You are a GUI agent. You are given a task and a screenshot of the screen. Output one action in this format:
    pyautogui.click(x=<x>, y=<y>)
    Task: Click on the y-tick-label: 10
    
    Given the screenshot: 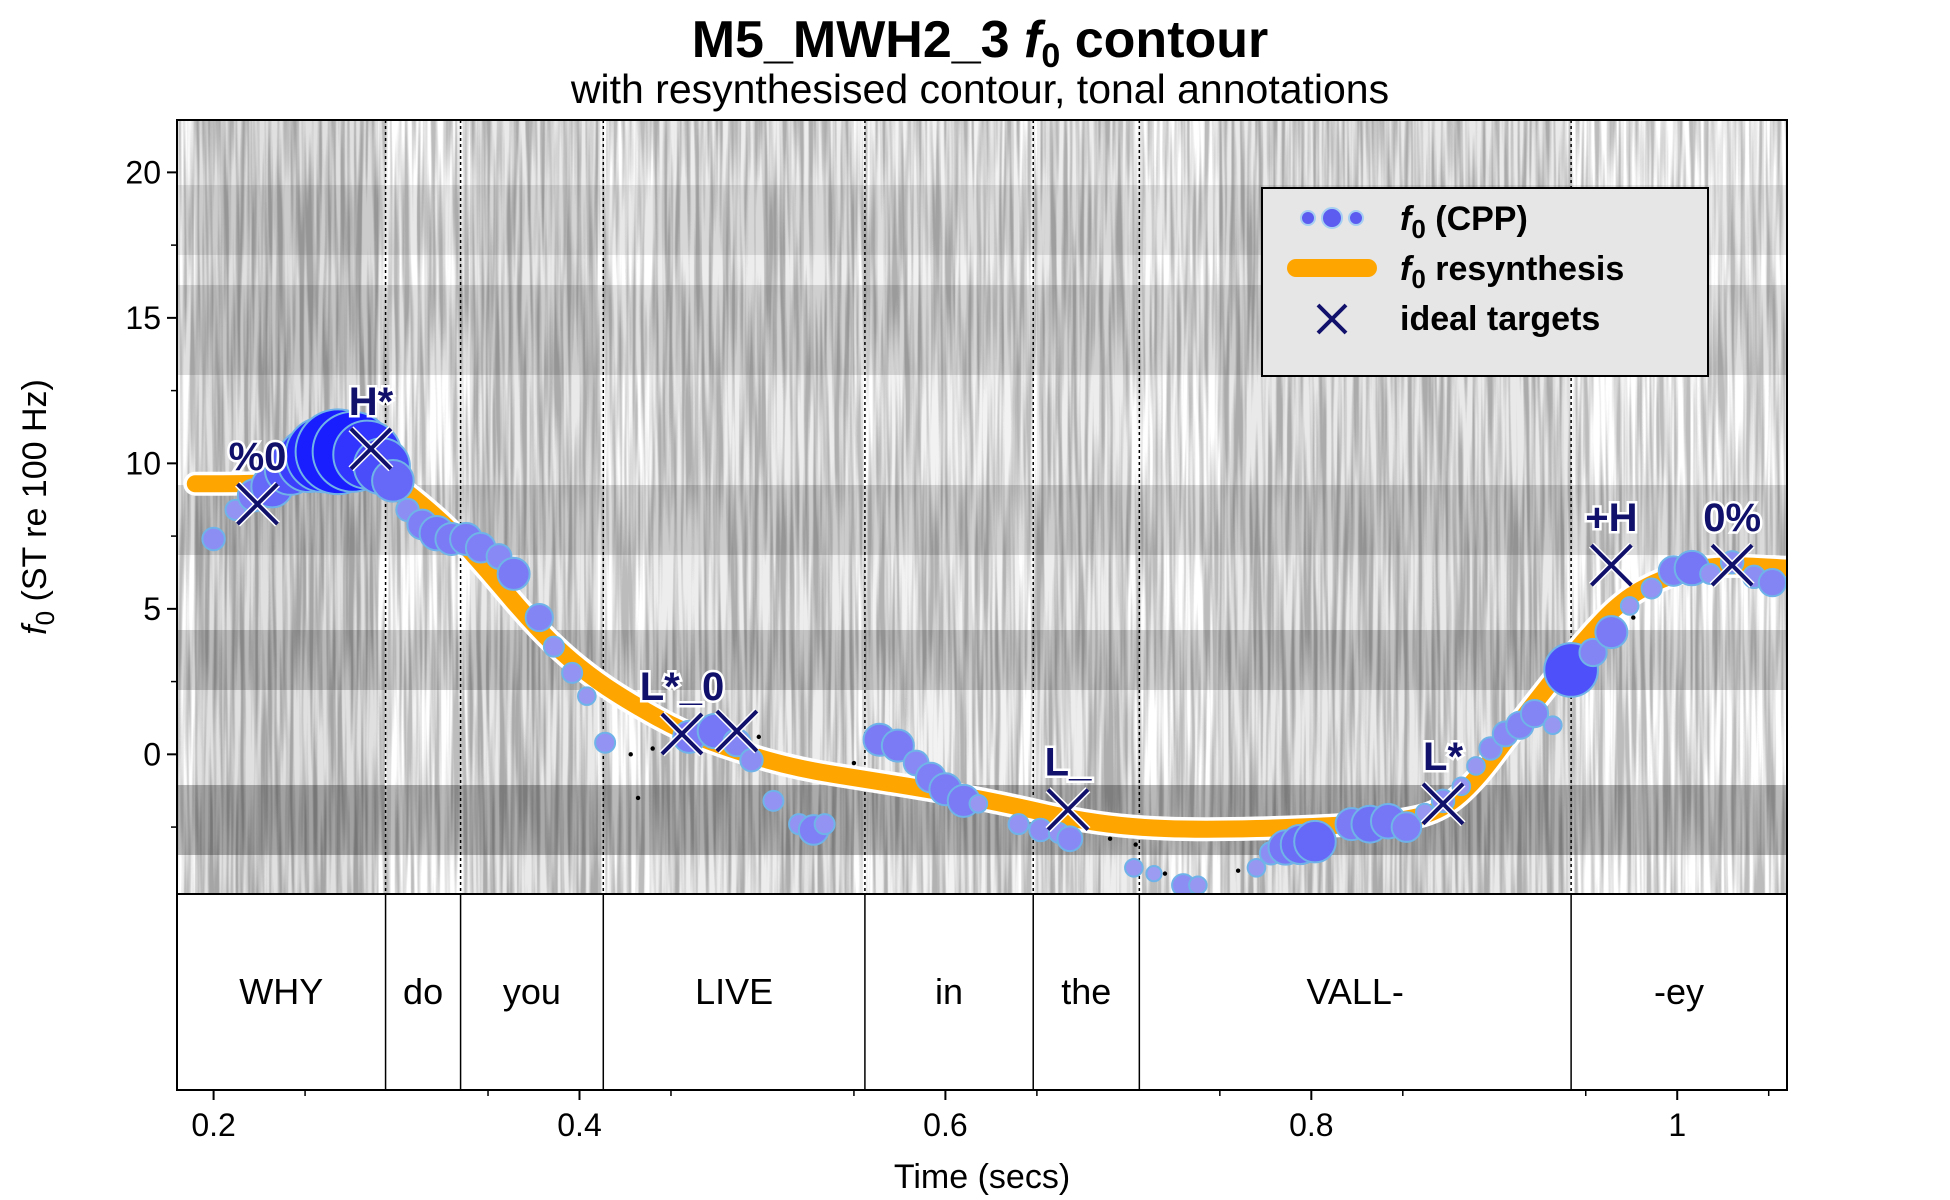 What is the action you would take?
    pyautogui.click(x=143, y=463)
    